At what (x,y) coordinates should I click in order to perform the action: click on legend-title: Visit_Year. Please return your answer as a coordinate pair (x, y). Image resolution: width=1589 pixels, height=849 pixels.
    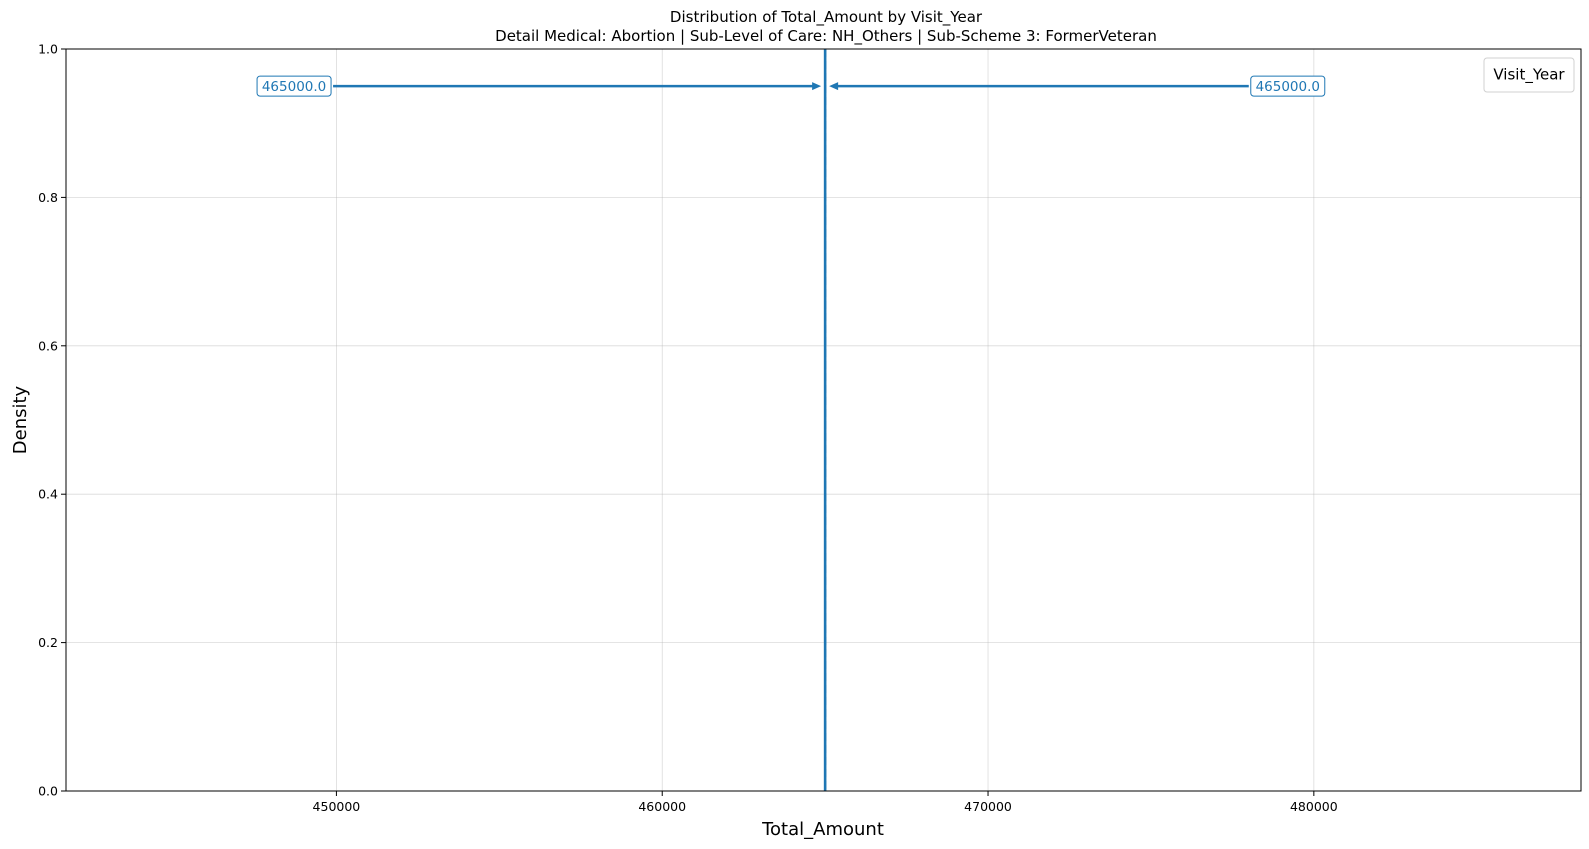
    Looking at the image, I should click on (1529, 75).